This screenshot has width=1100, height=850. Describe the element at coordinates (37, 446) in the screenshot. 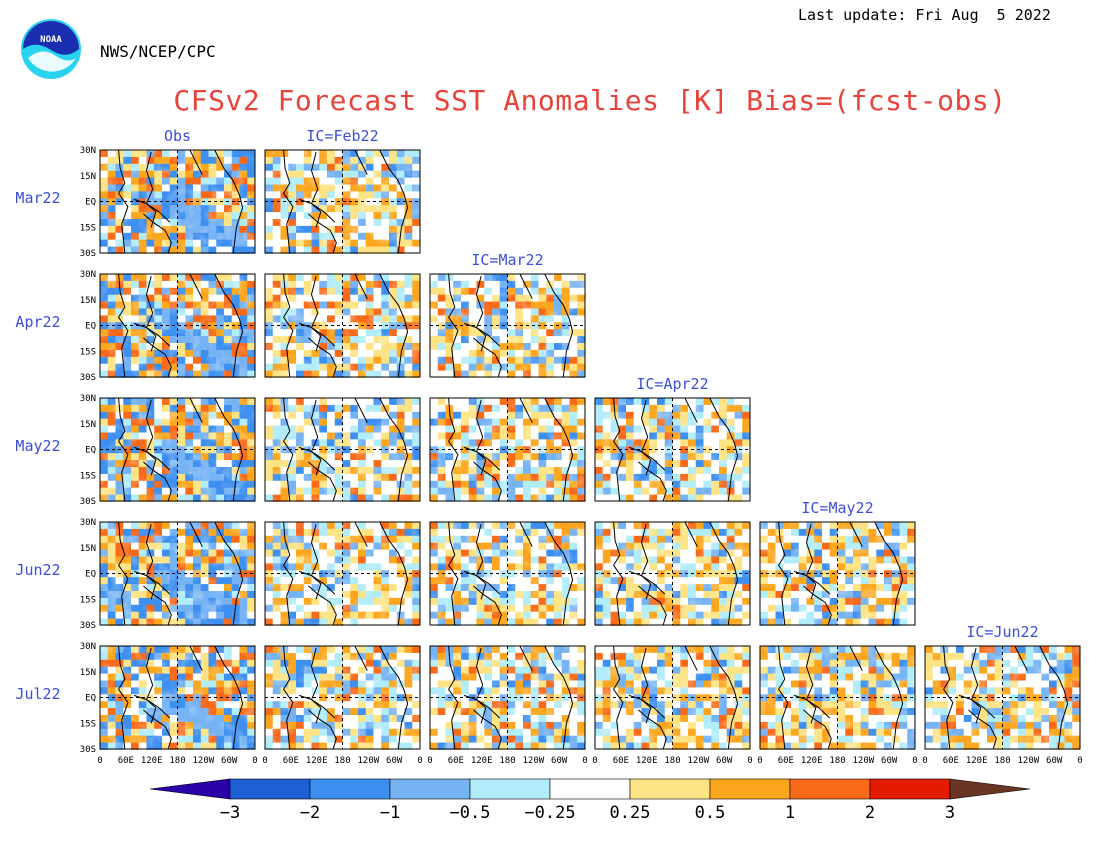

I see `row-label: May22` at that location.